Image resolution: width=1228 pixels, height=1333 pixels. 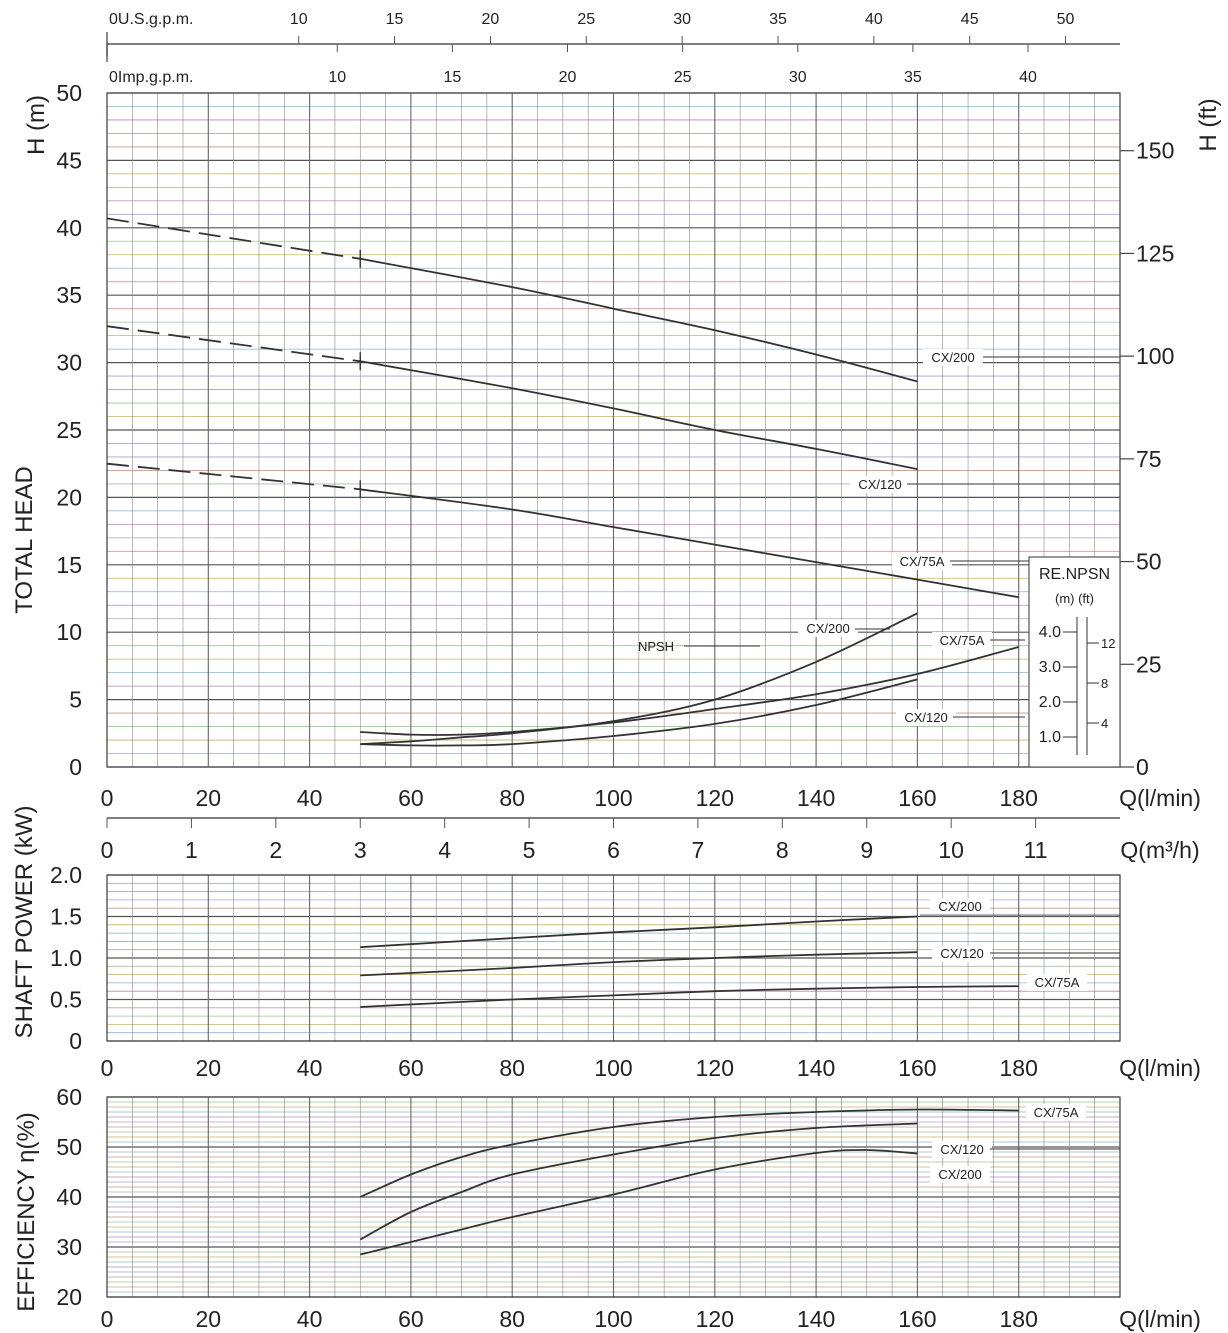 I want to click on label-npsh-cx-75a-bg, so click(x=962, y=640).